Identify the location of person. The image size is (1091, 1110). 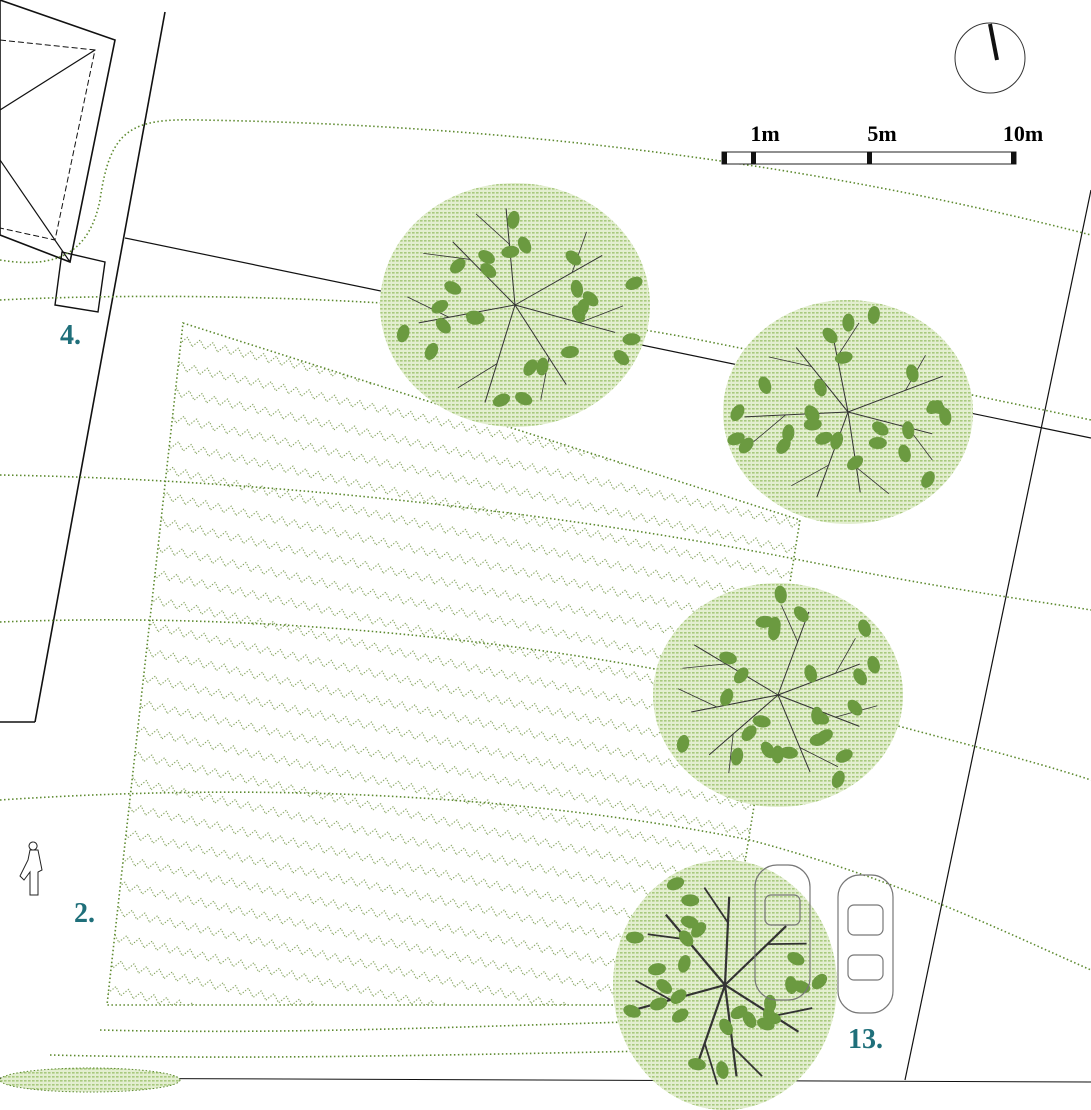
(31, 868).